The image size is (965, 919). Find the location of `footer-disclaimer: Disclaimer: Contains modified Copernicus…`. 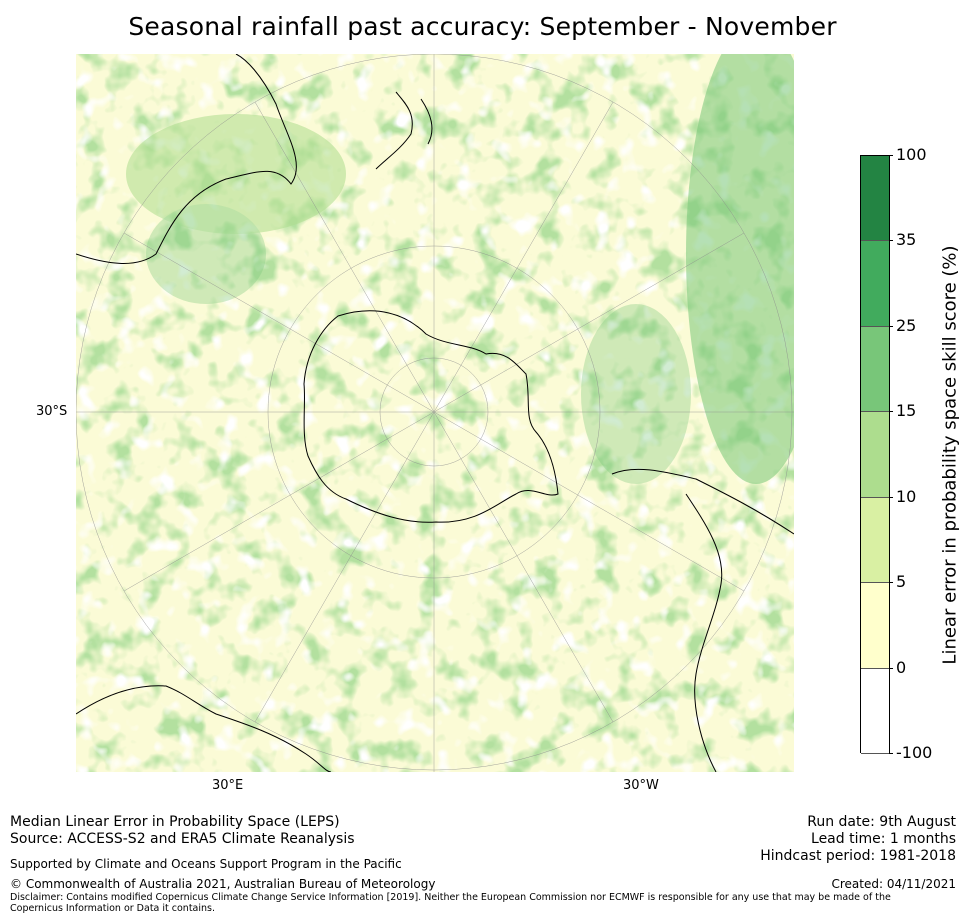

footer-disclaimer: Disclaimer: Contains modified Copernicus… is located at coordinates (450, 903).